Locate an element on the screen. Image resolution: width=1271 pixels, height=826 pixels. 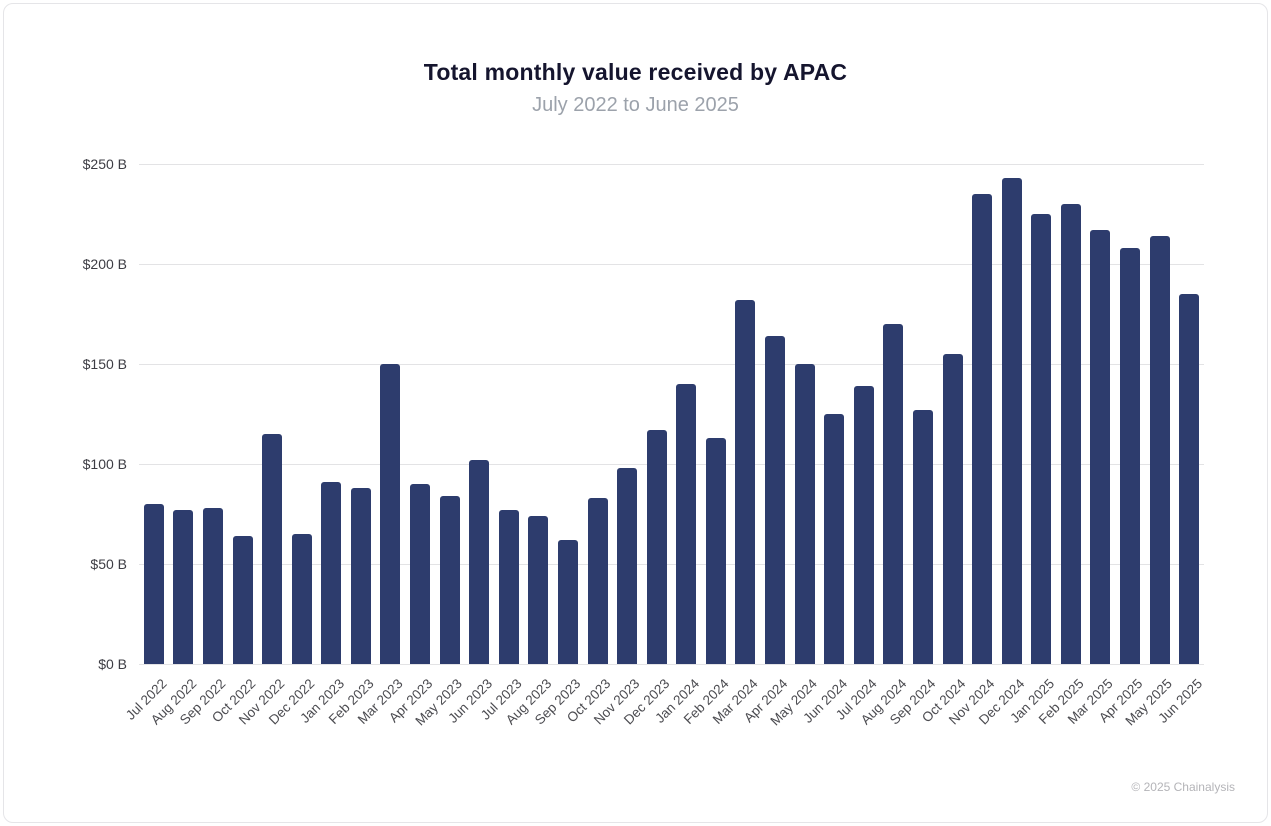
bar-may-2025 is located at coordinates (1159, 450).